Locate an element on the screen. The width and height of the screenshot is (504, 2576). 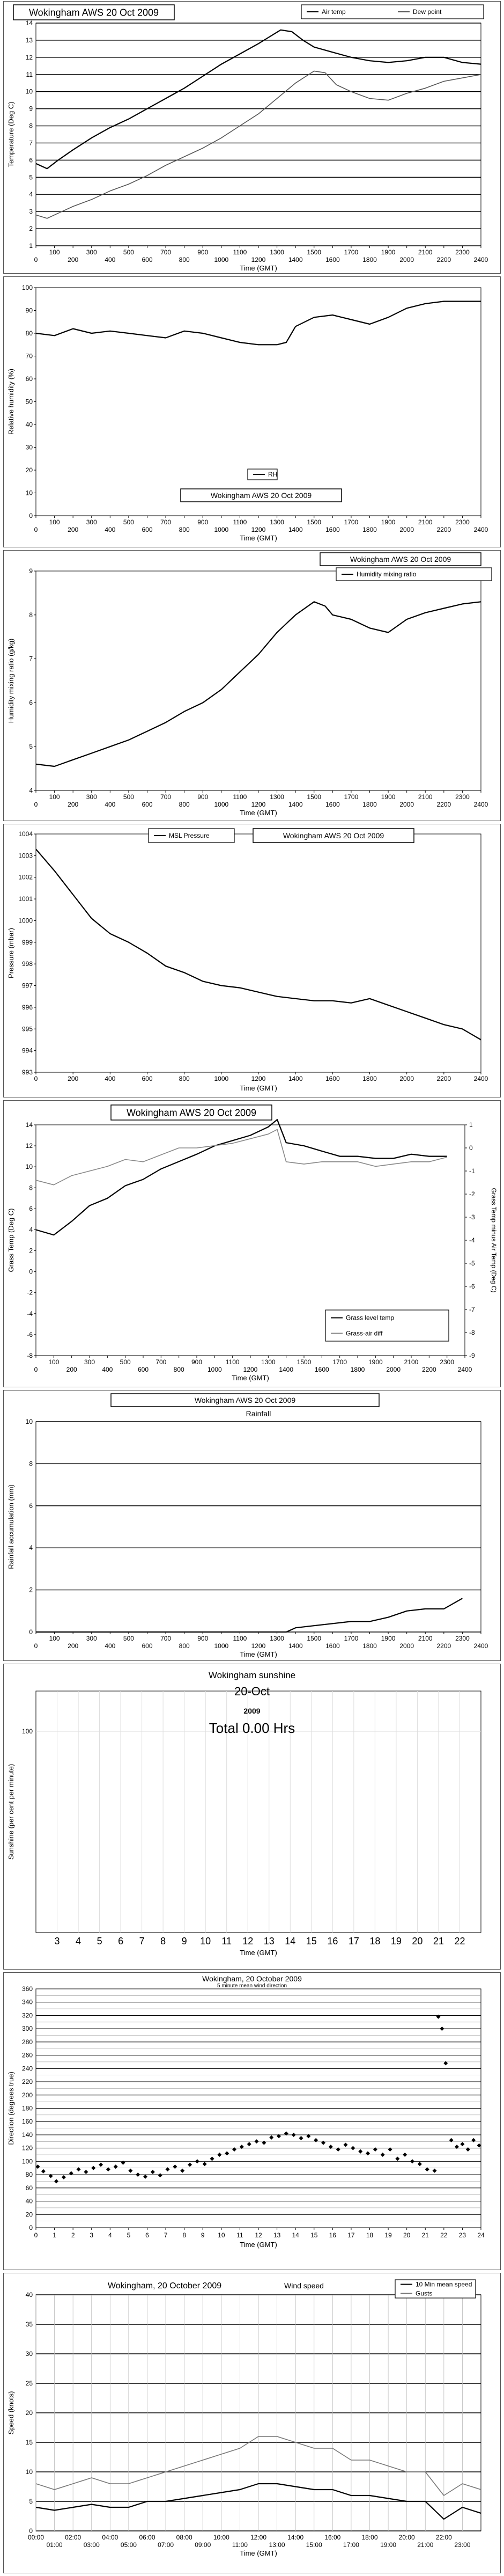
mix-x-tick-label: 1300 is located at coordinates (277, 797).